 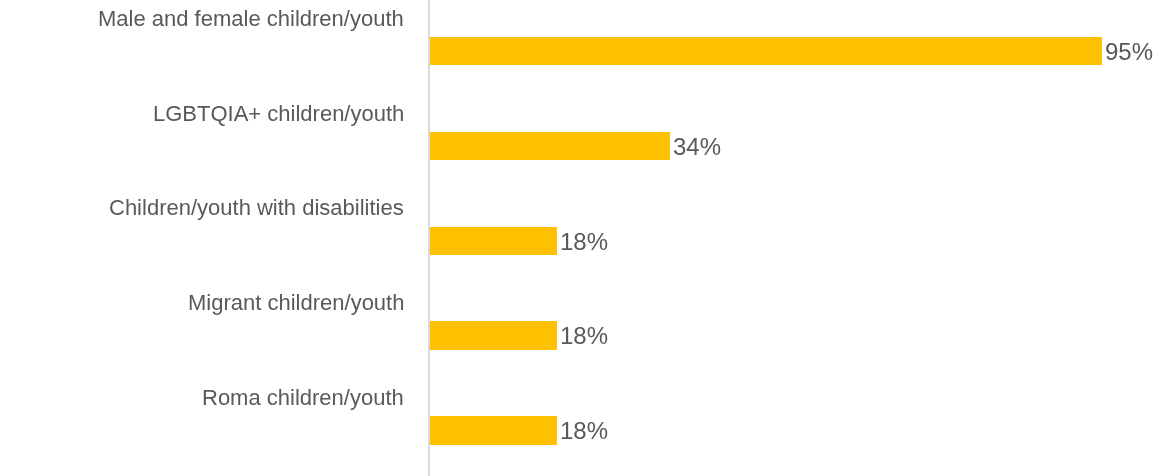 I want to click on y-tick-label: Male and female children/youth, so click(x=251, y=18).